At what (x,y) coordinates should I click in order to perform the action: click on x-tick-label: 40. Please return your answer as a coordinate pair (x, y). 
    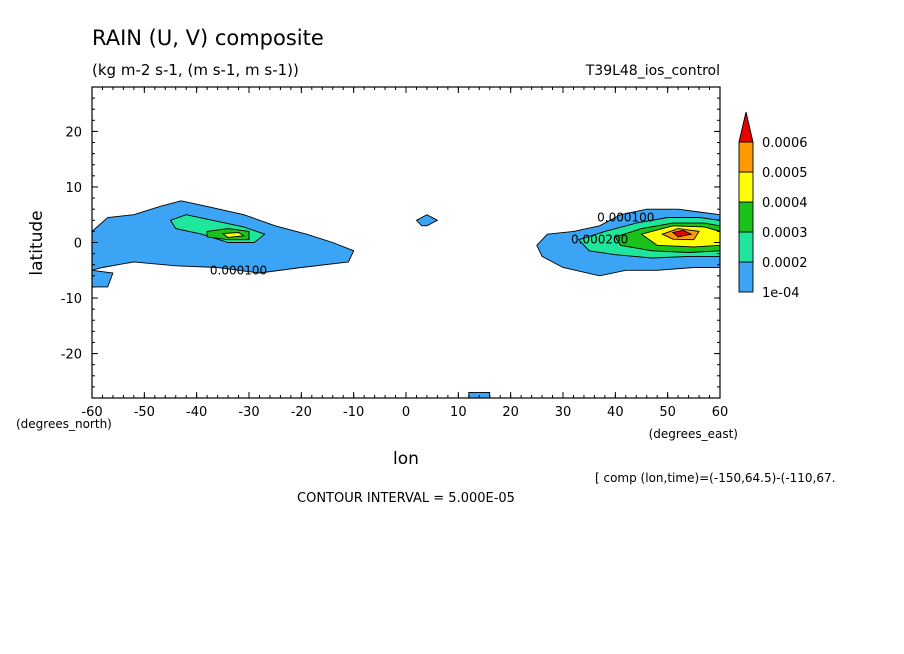
    Looking at the image, I should click on (615, 412).